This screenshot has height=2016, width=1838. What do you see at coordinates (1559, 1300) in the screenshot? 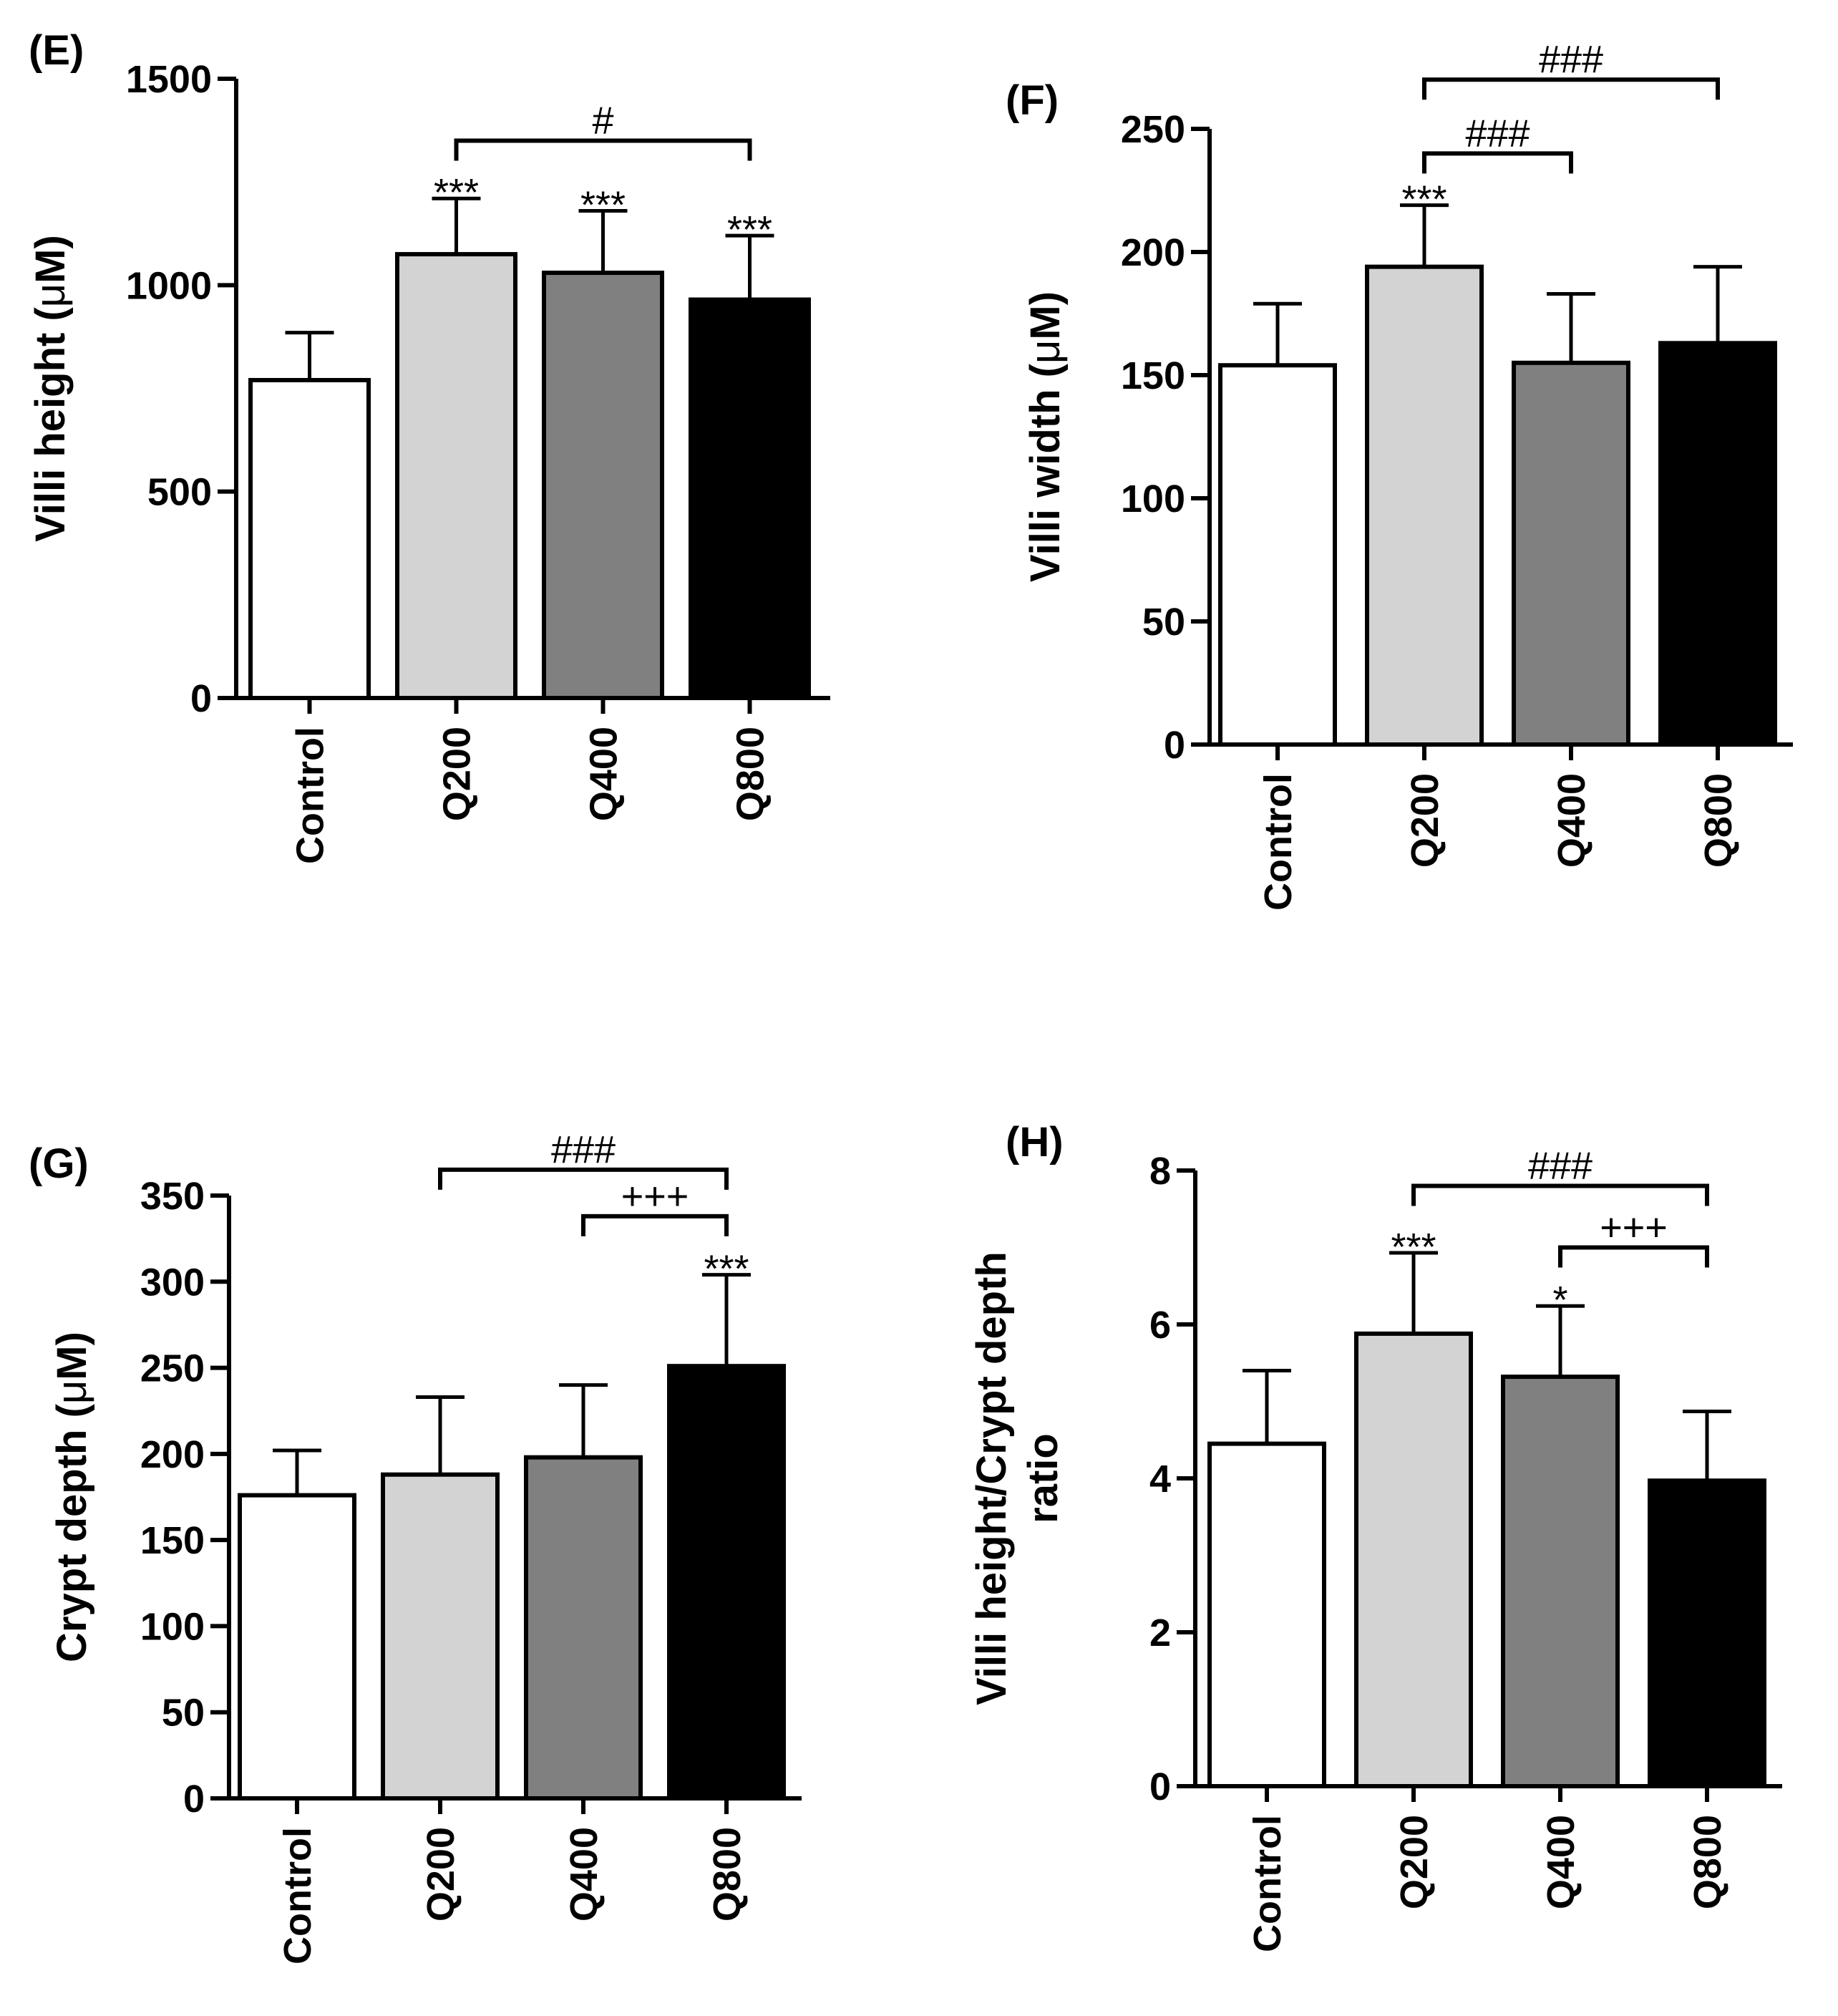
I see `significance-stars: *` at bounding box center [1559, 1300].